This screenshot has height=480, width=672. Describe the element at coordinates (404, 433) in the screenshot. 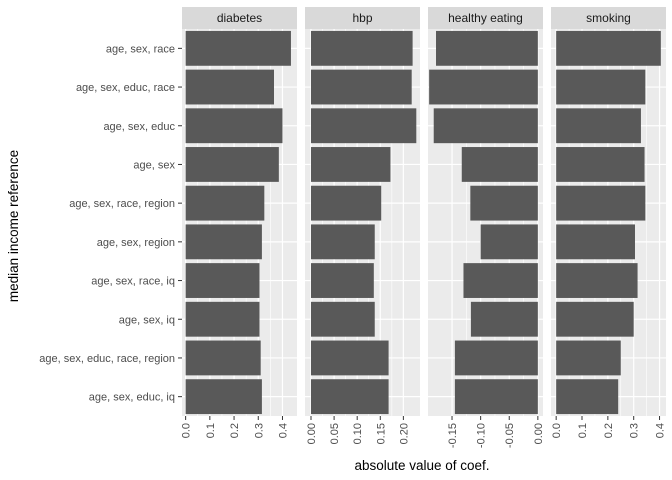

I see `x-tick-label: 0.20` at that location.